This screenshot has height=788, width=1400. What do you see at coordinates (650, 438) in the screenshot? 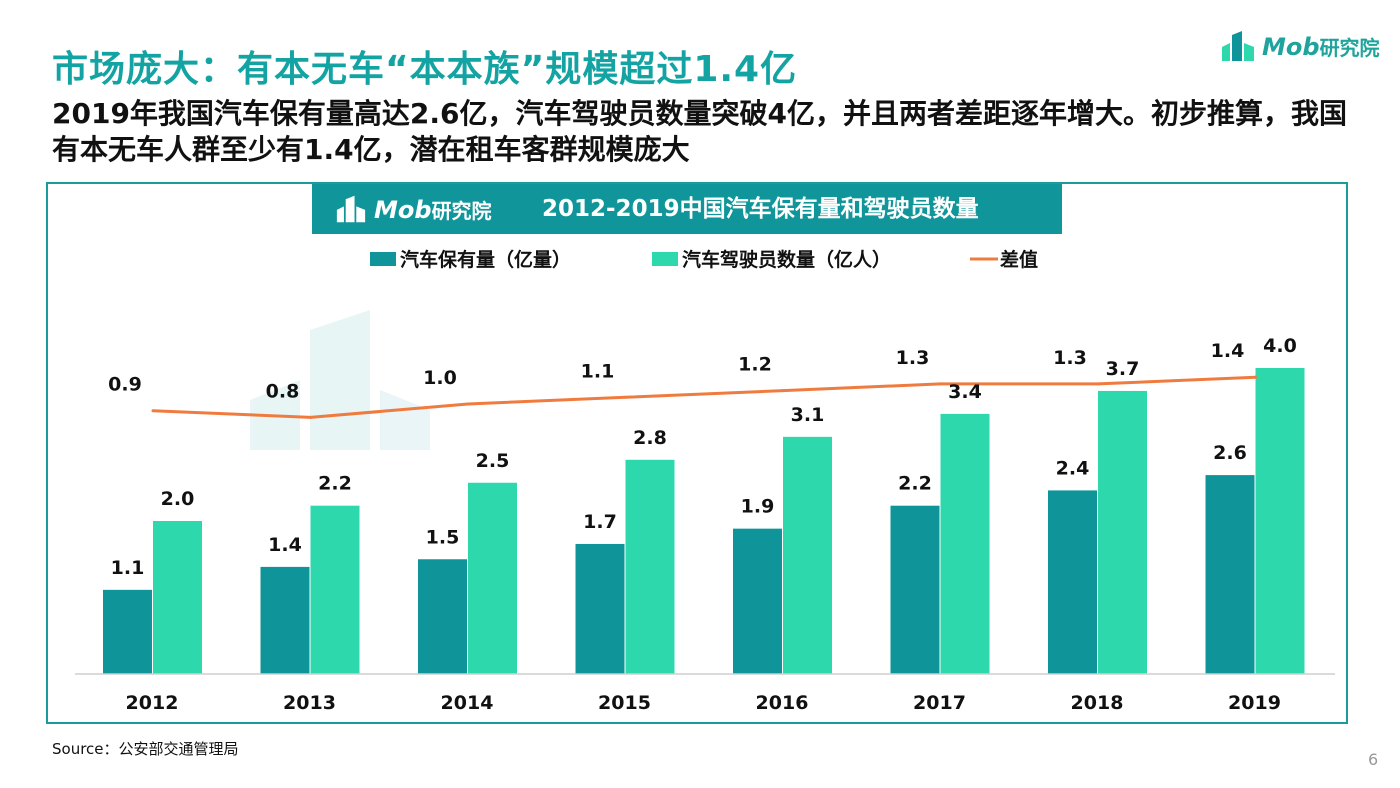
I see `driver-value-label: 2.8` at bounding box center [650, 438].